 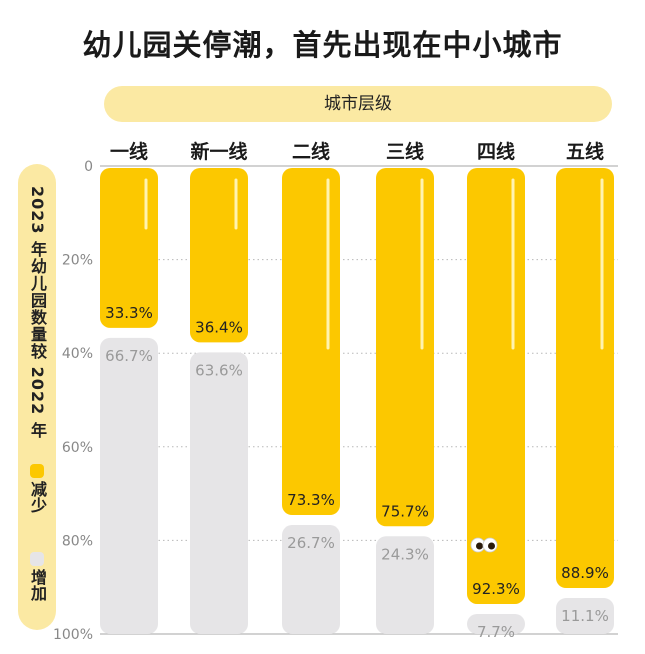 I want to click on data-label-increase: 11.1%, so click(x=585, y=616).